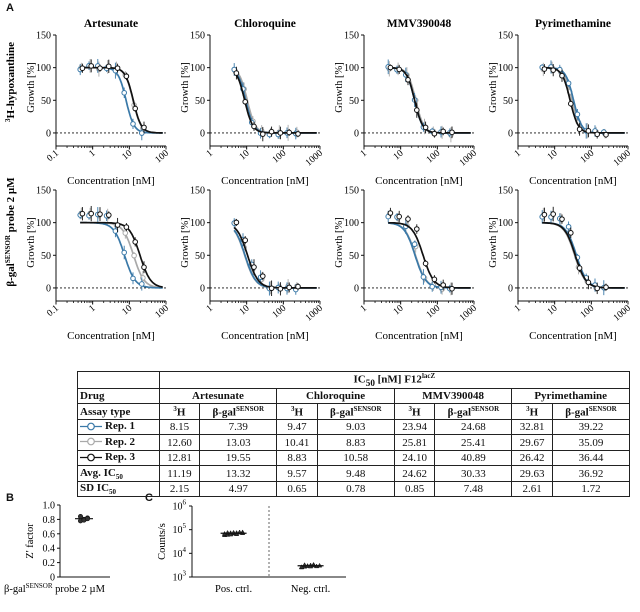 This screenshot has height=612, width=640. I want to click on rep-label: Rep. 1, so click(120, 426).